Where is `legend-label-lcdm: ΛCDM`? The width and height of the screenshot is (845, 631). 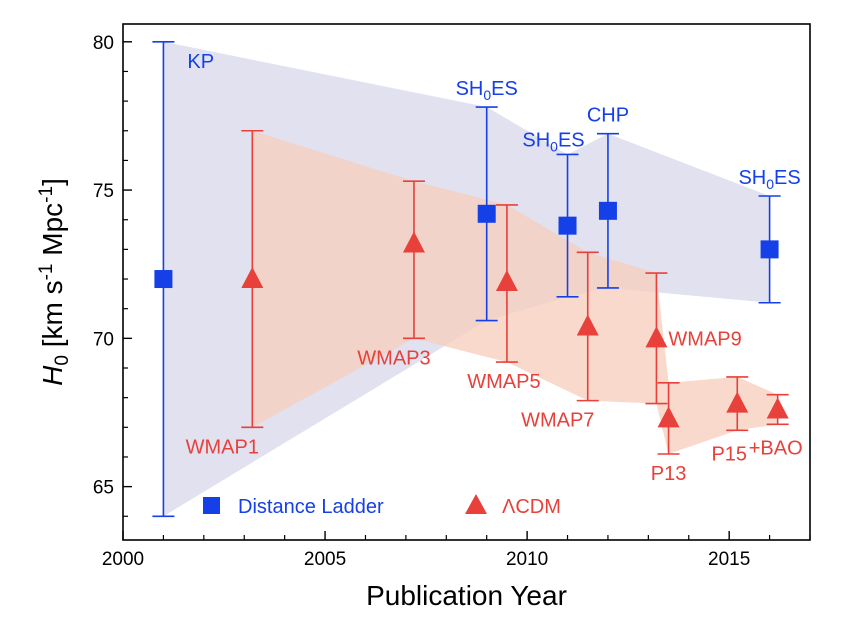 legend-label-lcdm: ΛCDM is located at coordinates (531, 507).